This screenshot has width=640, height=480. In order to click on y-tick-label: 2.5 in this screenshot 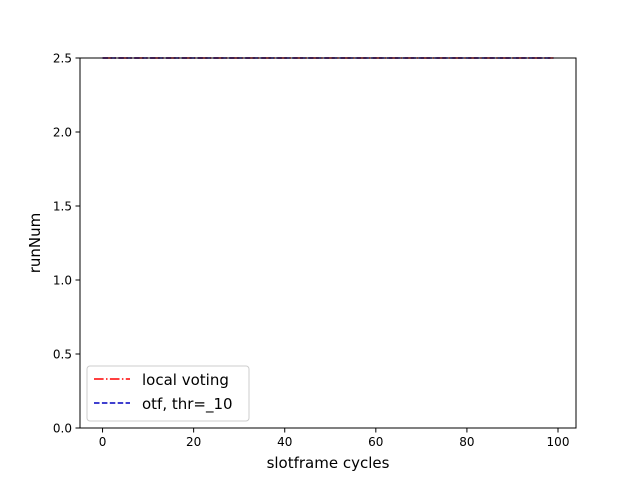, I will do `click(62, 59)`.